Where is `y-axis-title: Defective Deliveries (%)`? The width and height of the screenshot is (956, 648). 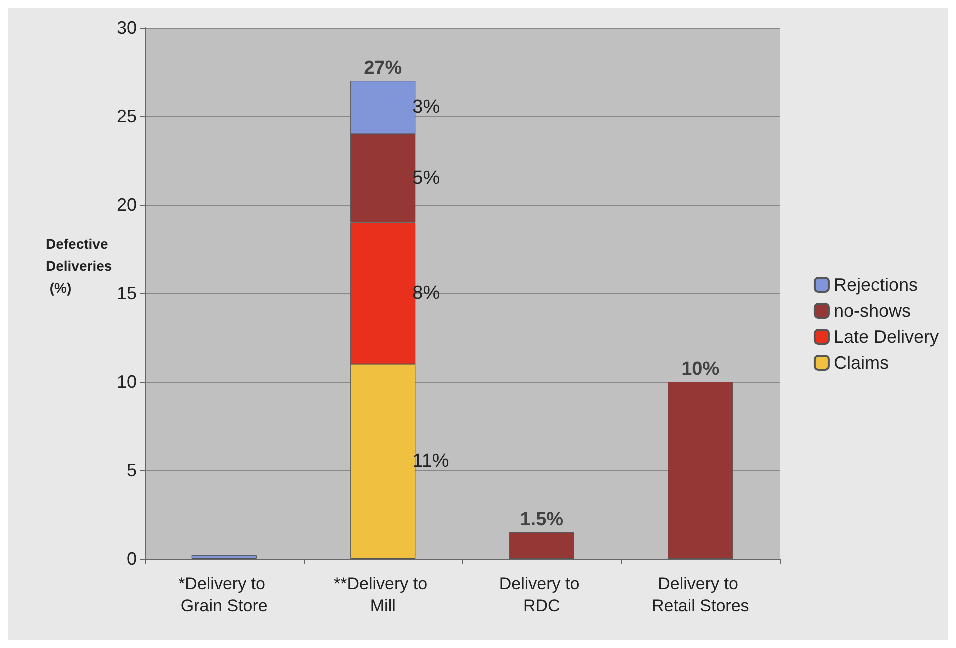
y-axis-title: Defective Deliveries (%) is located at coordinates (79, 266).